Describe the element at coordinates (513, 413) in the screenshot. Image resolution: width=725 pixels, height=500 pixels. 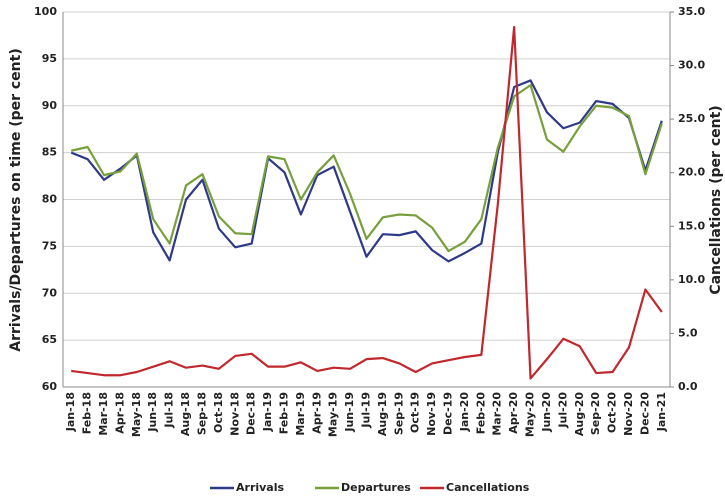
I see `x-tick-label: Apr-20` at that location.